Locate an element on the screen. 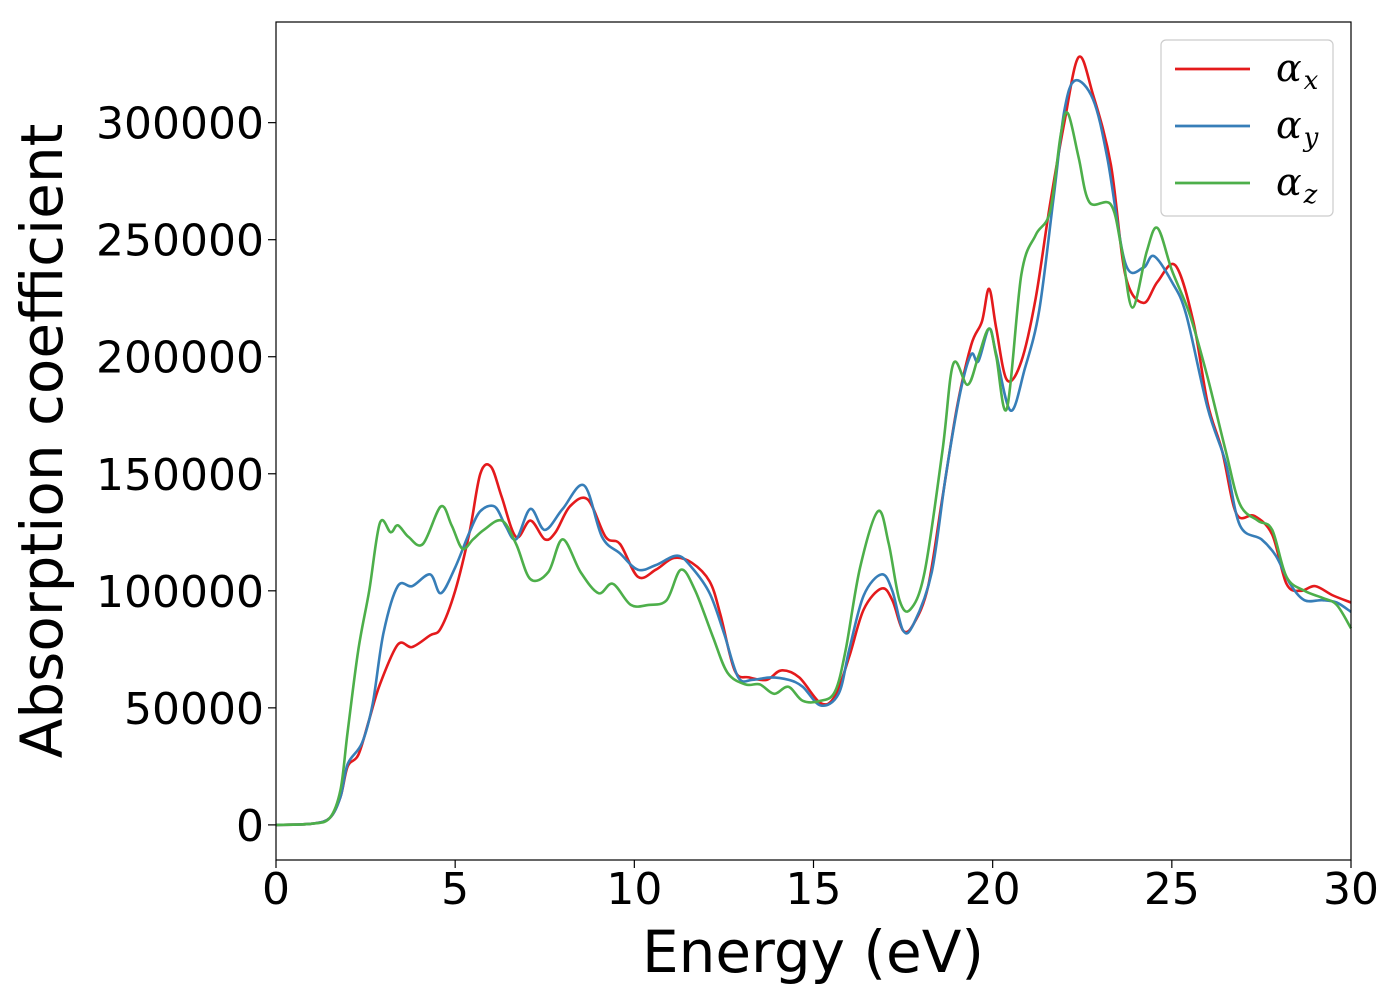 The width and height of the screenshot is (1400, 1000). x-tick-label: 30 is located at coordinates (1351, 889).